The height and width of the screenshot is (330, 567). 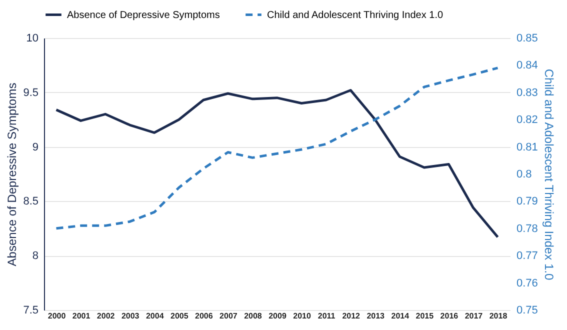 What do you see at coordinates (30, 92) in the screenshot?
I see `y-tick-label: 9.5` at bounding box center [30, 92].